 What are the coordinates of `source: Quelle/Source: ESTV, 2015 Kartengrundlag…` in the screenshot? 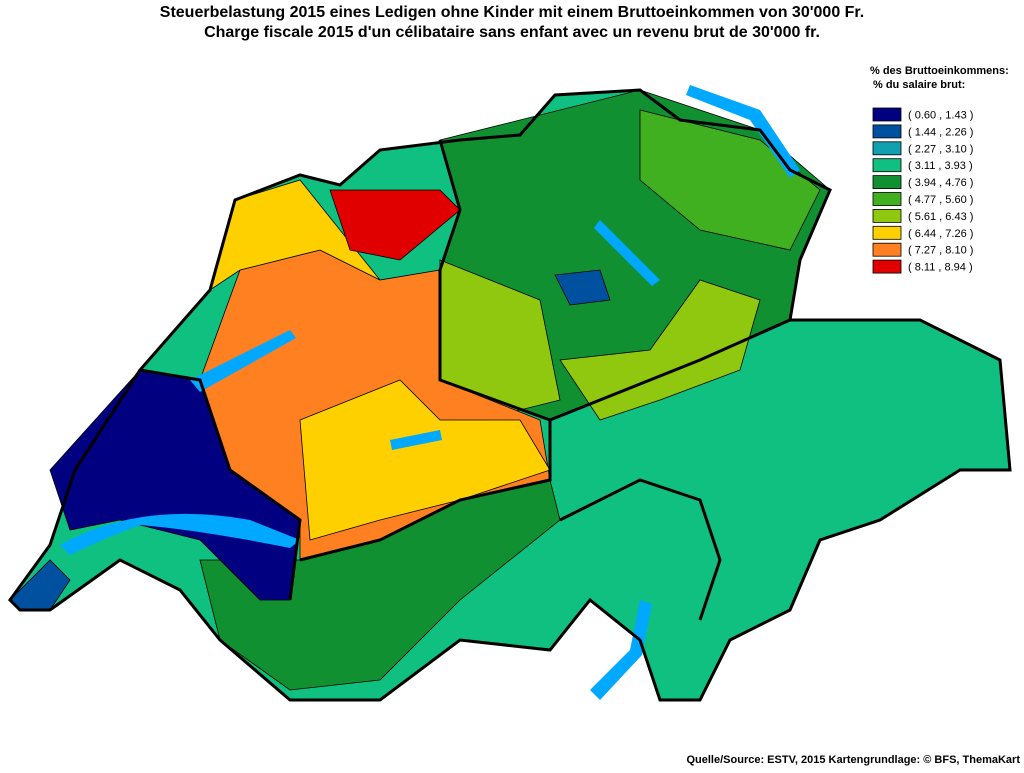 It's located at (853, 760).